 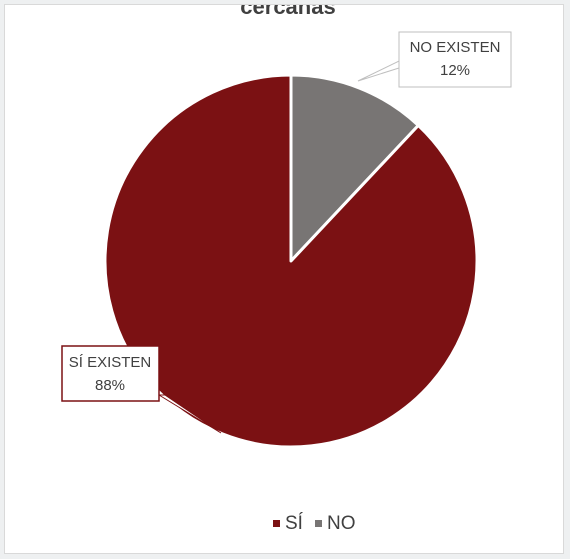 I want to click on callout-pointer-si, so click(x=189, y=414).